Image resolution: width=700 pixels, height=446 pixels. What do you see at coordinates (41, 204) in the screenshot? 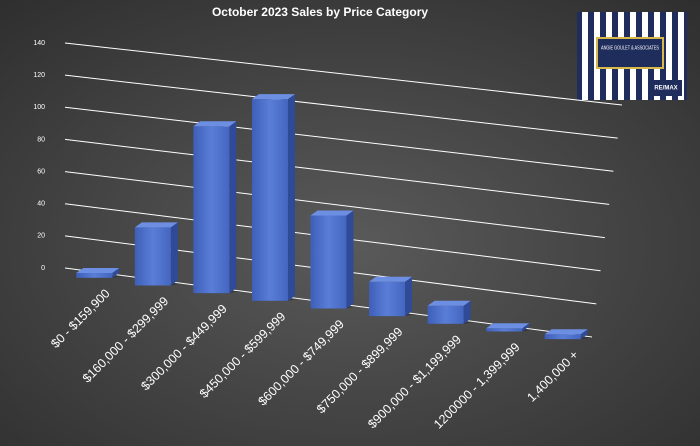
I see `y-tick-label: 40` at bounding box center [41, 204].